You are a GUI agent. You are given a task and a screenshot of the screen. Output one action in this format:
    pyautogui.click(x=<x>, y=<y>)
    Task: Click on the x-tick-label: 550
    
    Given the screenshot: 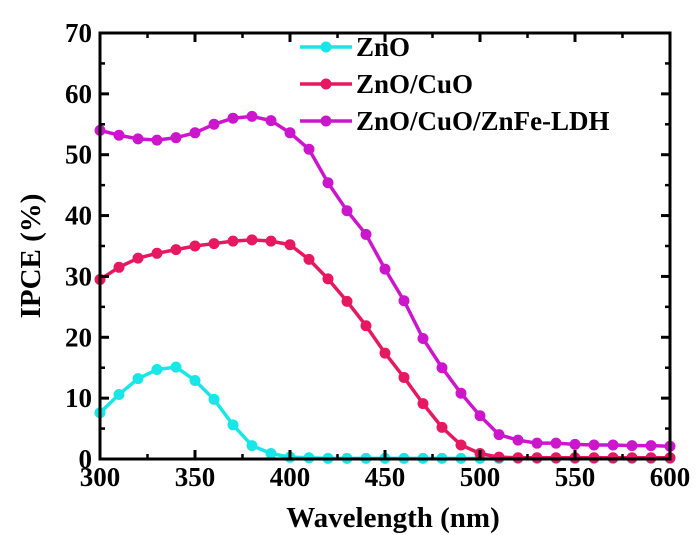 What is the action you would take?
    pyautogui.click(x=575, y=477)
    